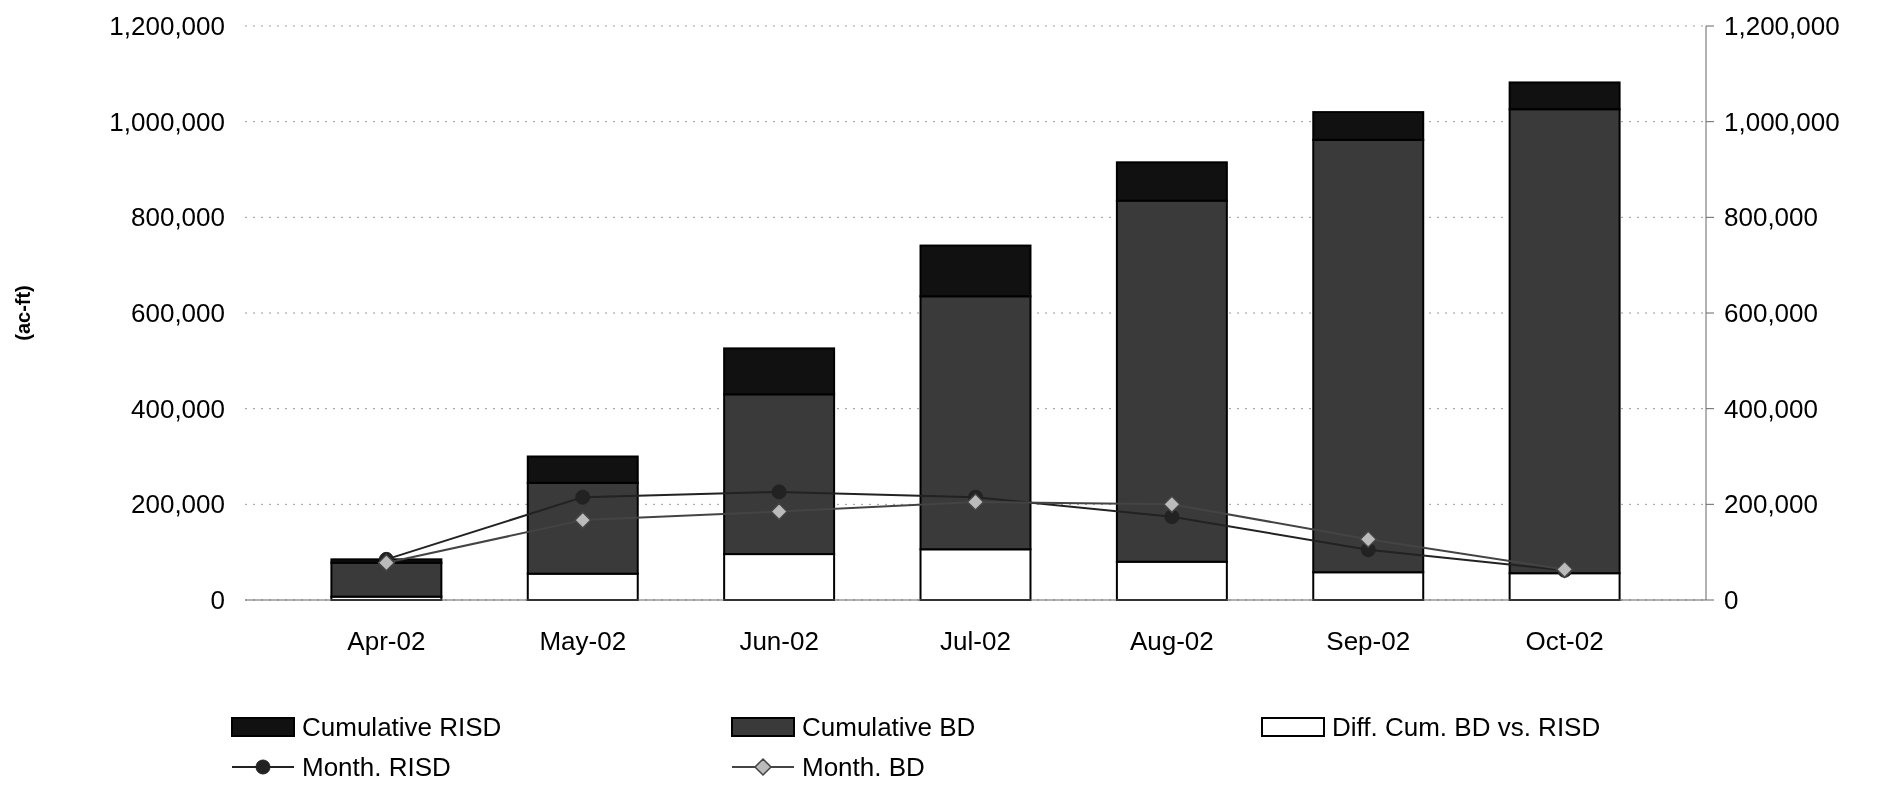  Describe the element at coordinates (23, 313) in the screenshot. I see `y-axis-title: (ac-ft)` at that location.